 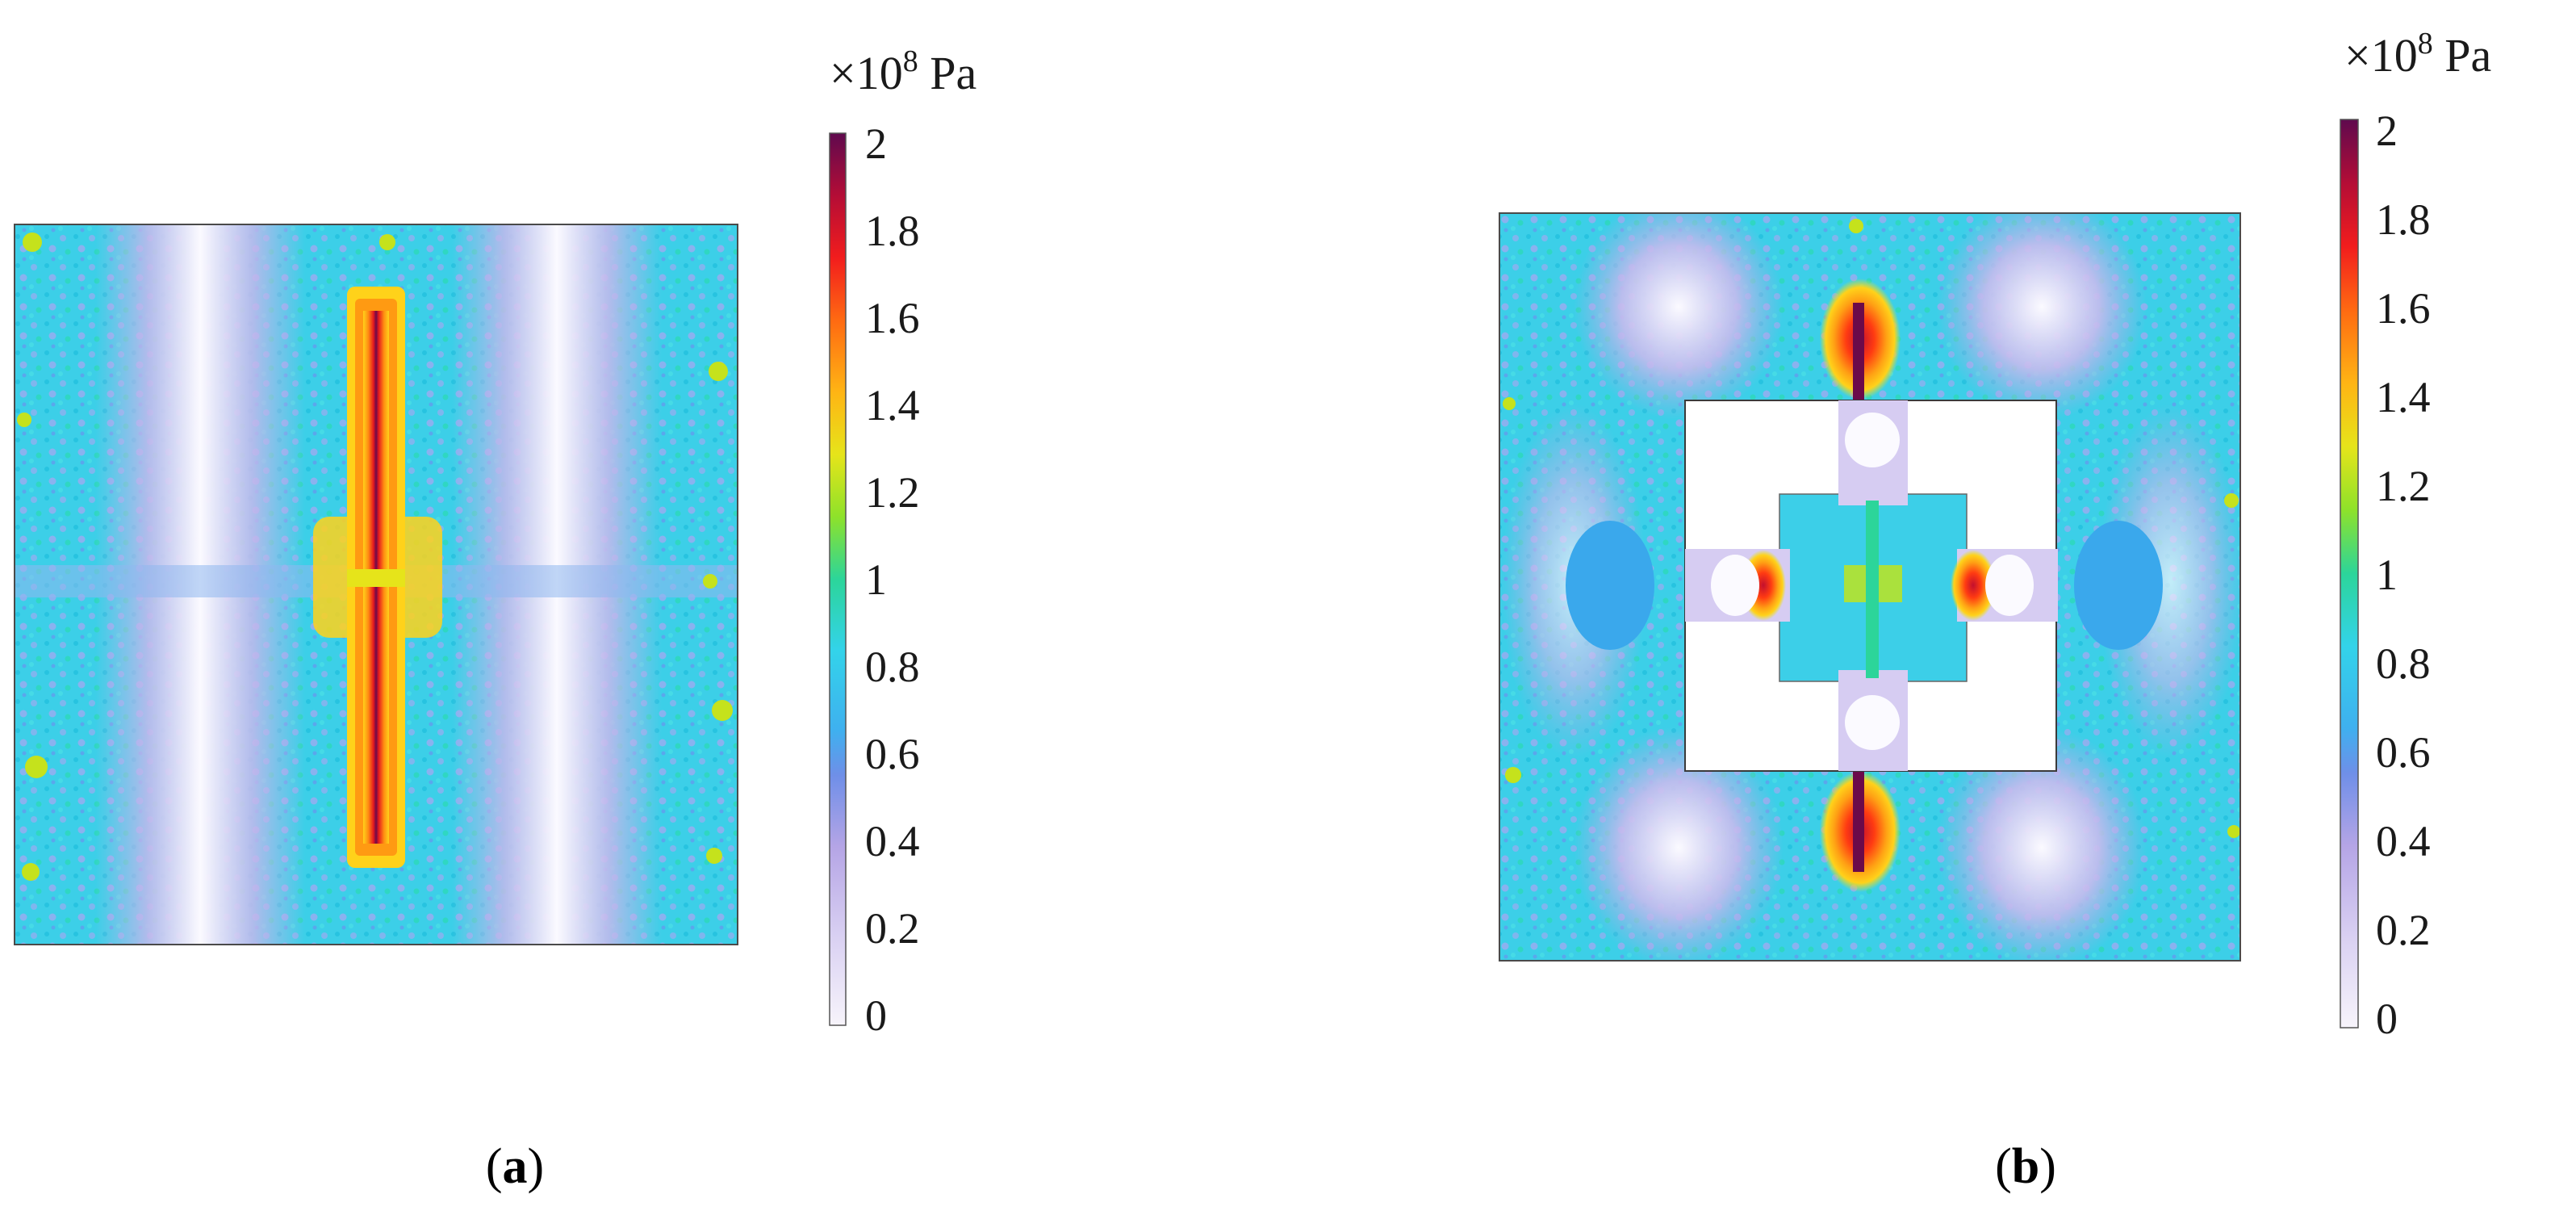 I want to click on panel-b-cross-structure, so click(x=1871, y=585).